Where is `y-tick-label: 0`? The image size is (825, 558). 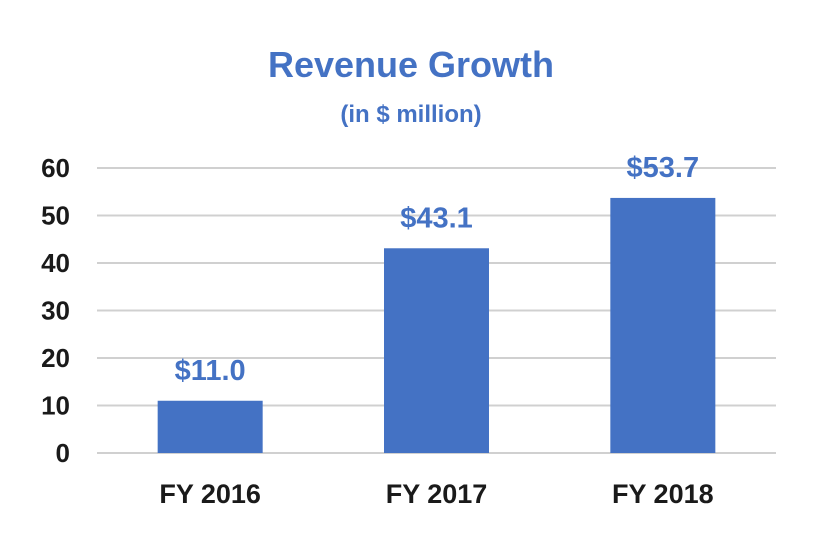
y-tick-label: 0 is located at coordinates (63, 453).